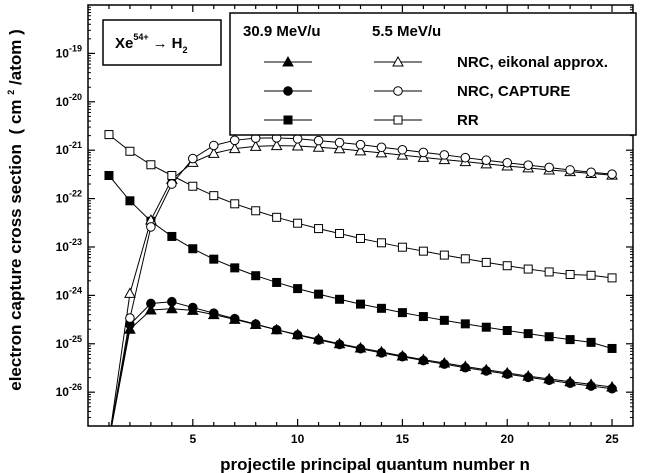 The width and height of the screenshot is (655, 473). Describe the element at coordinates (75, 339) in the screenshot. I see `y-tick-label-exponent: -25` at that location.